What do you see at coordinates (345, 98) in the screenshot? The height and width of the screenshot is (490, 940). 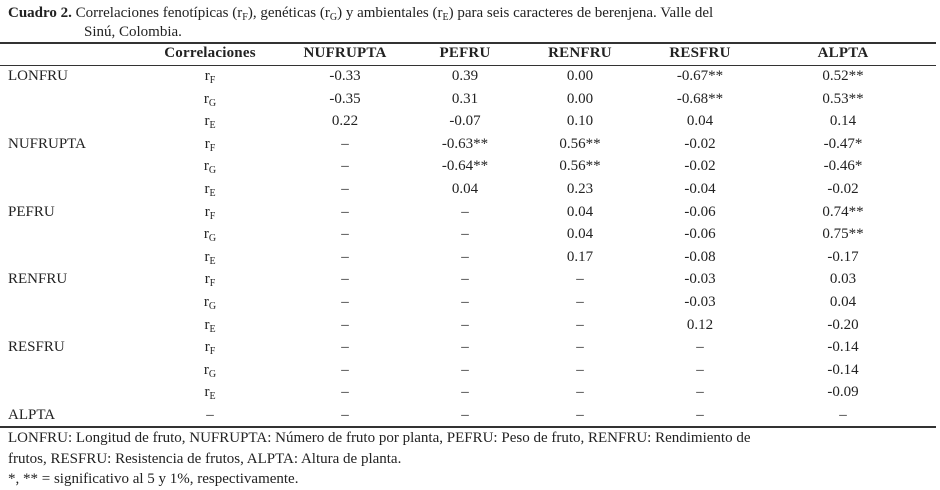 I see `correlation-value: -0.35` at bounding box center [345, 98].